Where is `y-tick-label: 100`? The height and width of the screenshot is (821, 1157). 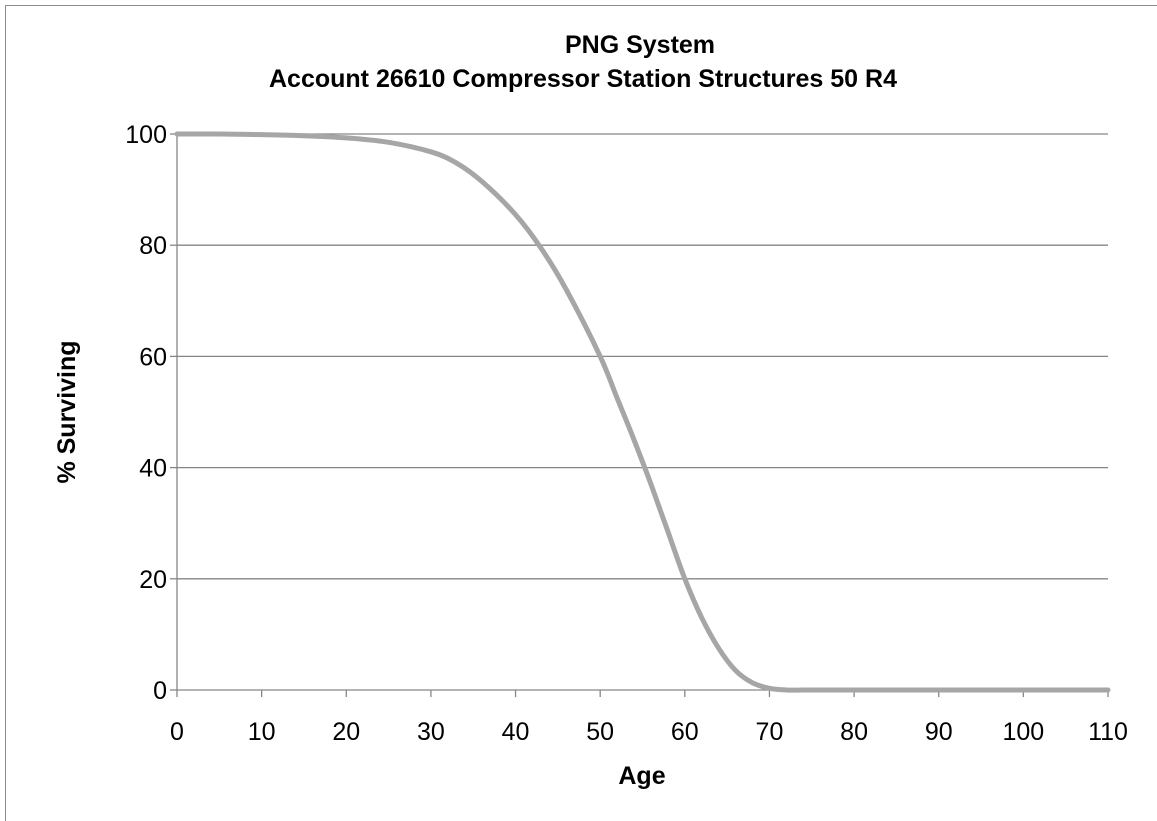
y-tick-label: 100 is located at coordinates (146, 135).